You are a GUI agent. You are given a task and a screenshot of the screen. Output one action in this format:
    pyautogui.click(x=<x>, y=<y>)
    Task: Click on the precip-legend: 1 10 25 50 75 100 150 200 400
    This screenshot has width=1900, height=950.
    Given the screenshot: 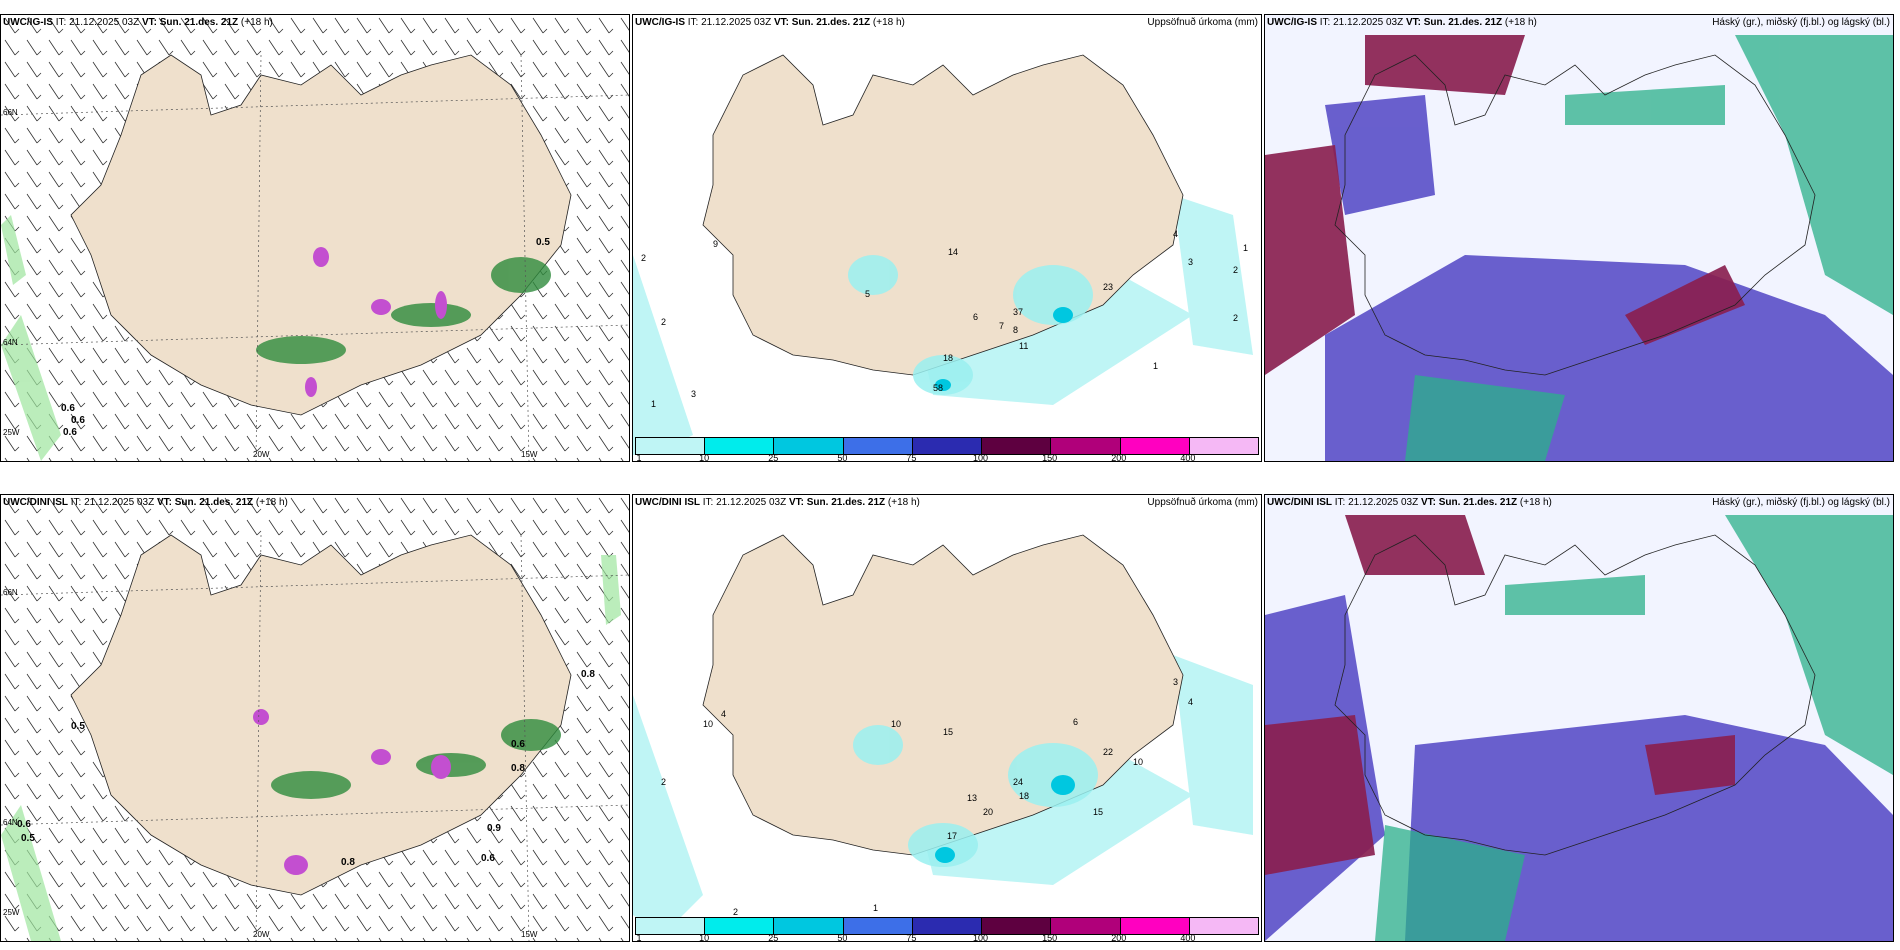 What is the action you would take?
    pyautogui.click(x=947, y=928)
    